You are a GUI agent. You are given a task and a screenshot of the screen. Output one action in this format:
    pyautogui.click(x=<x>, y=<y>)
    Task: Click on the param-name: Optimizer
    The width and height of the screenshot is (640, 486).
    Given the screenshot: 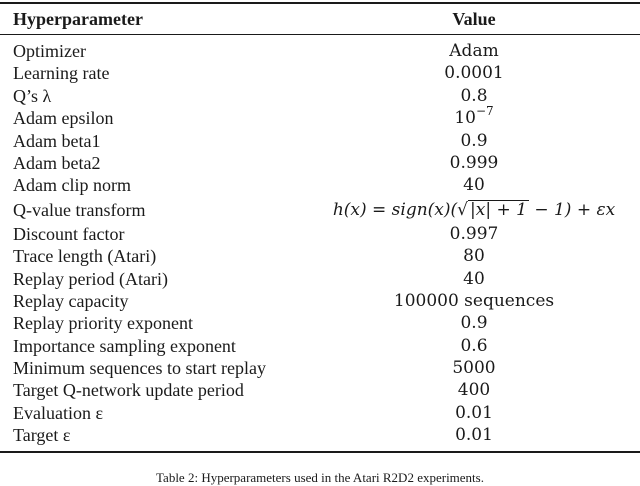 What is the action you would take?
    pyautogui.click(x=49, y=51)
    